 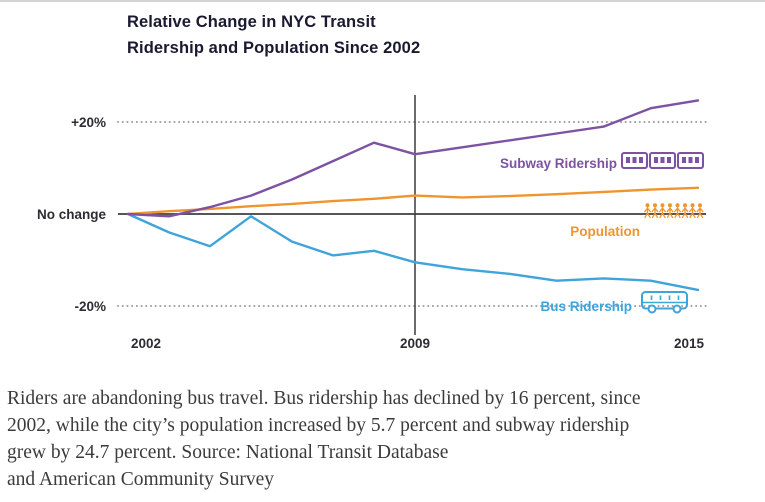 I want to click on xtick-2015: 2015, so click(x=689, y=343).